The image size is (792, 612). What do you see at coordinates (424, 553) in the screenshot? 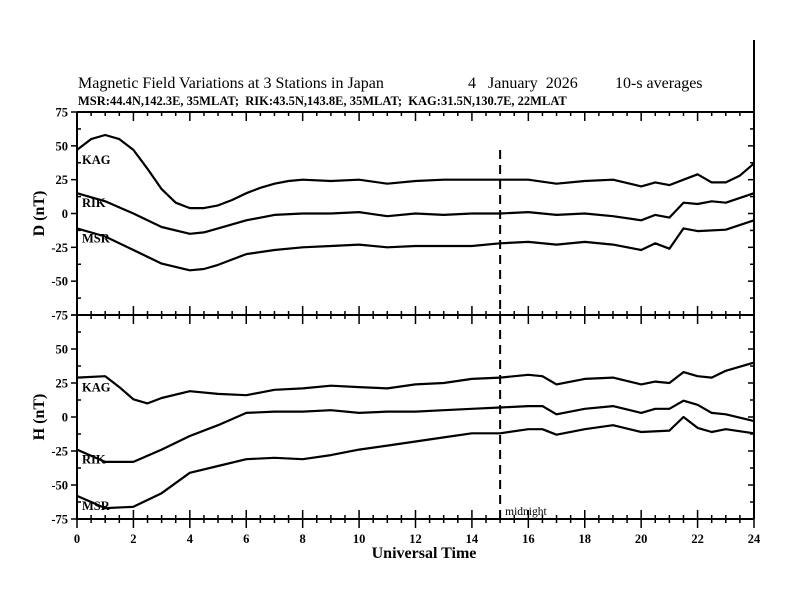
I see `x-axis-label: Universal Time` at bounding box center [424, 553].